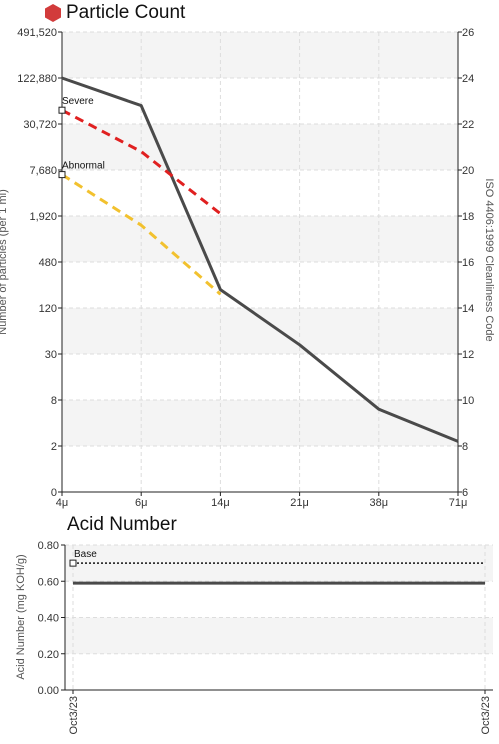  Describe the element at coordinates (83, 166) in the screenshot. I see `abnormal-label: Abnormal` at that location.